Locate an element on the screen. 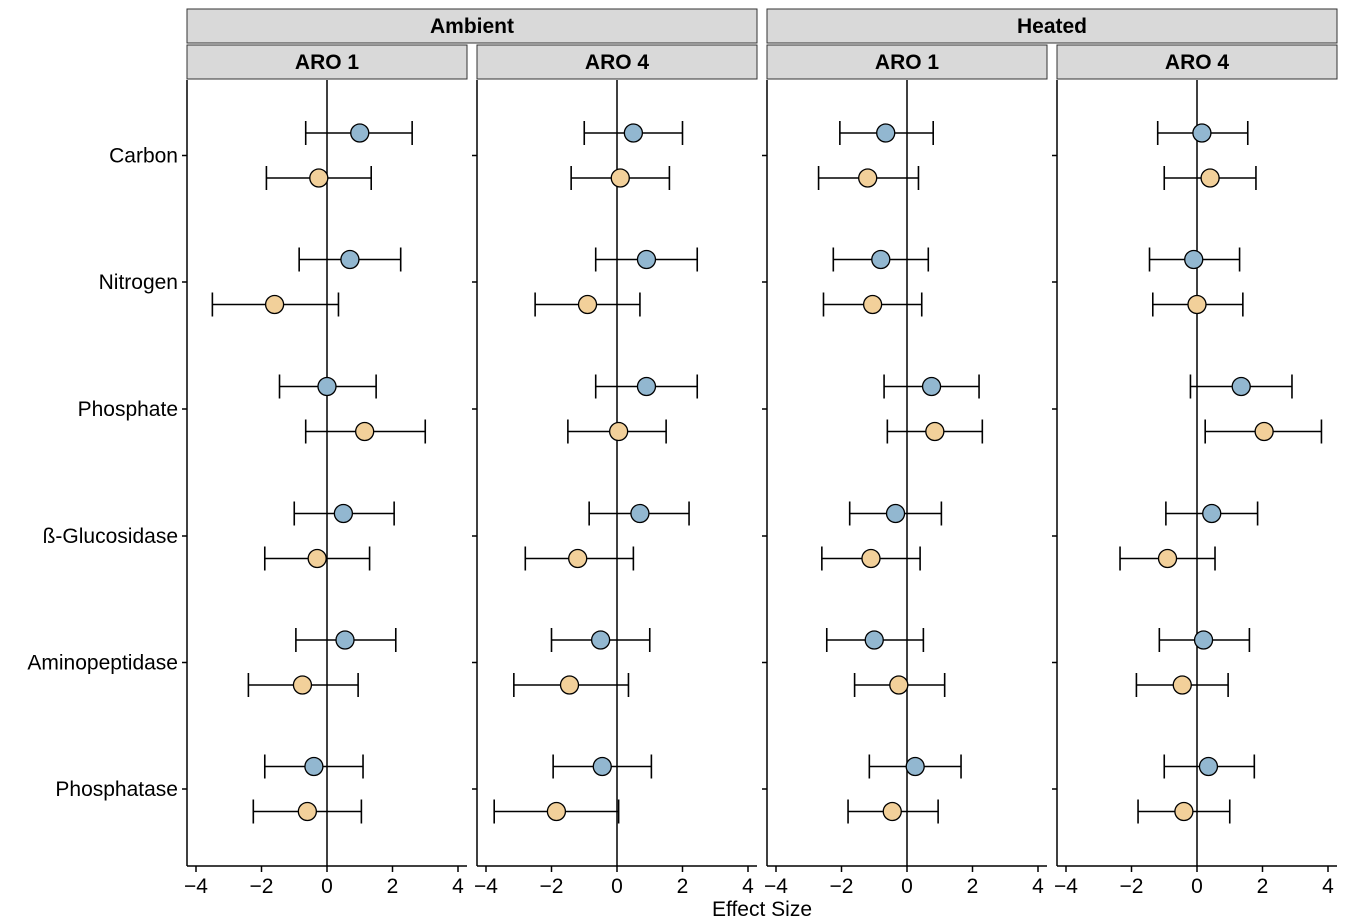  y-category-label: Phosphate is located at coordinates (128, 409).